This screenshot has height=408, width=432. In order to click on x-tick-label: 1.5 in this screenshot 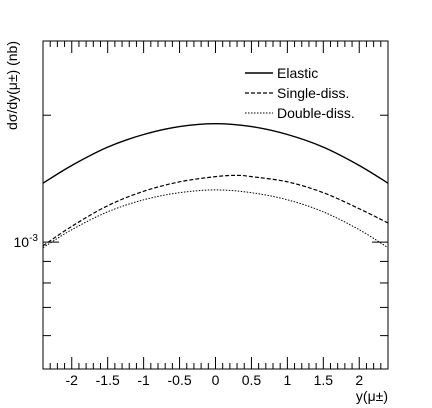, I will do `click(324, 380)`.